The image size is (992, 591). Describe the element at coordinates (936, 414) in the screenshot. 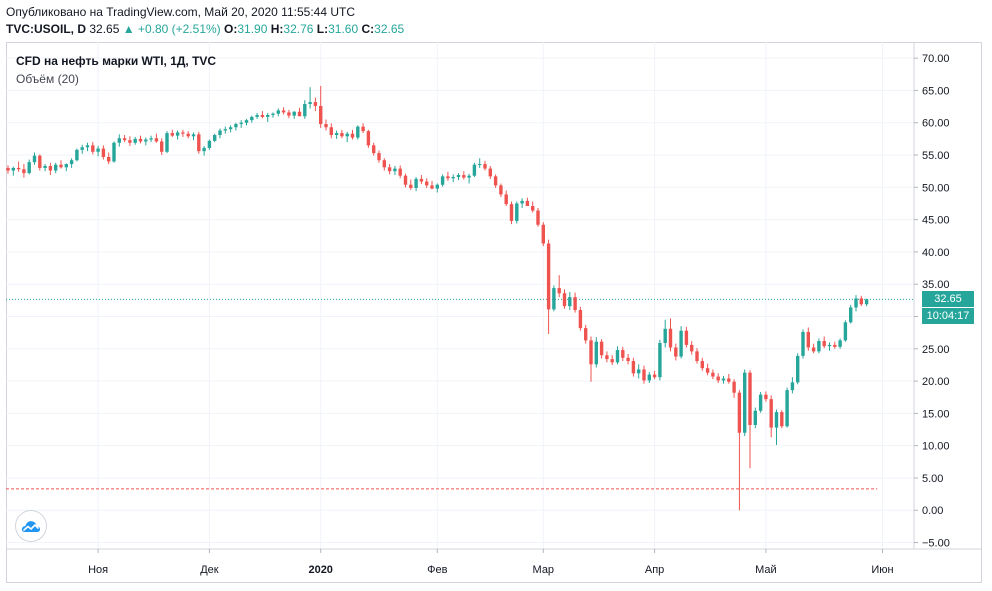

I see `price-tick-label: 15.00` at that location.